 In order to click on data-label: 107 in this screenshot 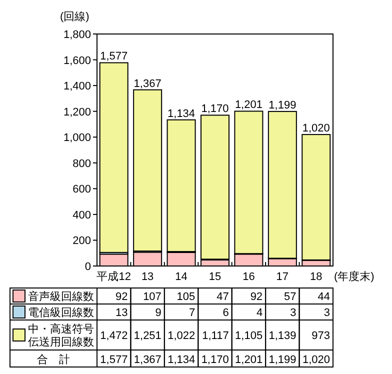, I will do `click(152, 297)`.